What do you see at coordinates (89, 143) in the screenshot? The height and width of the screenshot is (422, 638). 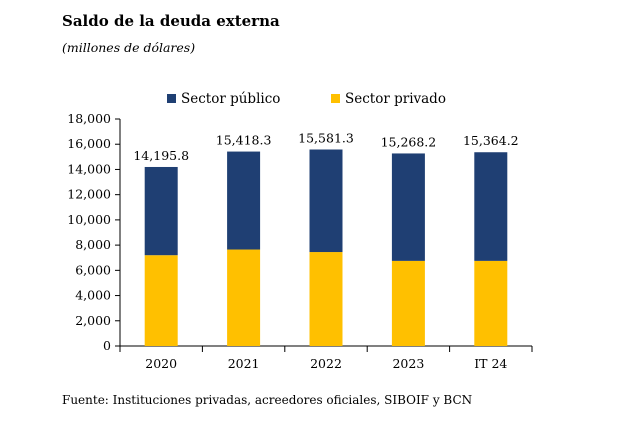 I see `y-tick-label: 16,000` at bounding box center [89, 143].